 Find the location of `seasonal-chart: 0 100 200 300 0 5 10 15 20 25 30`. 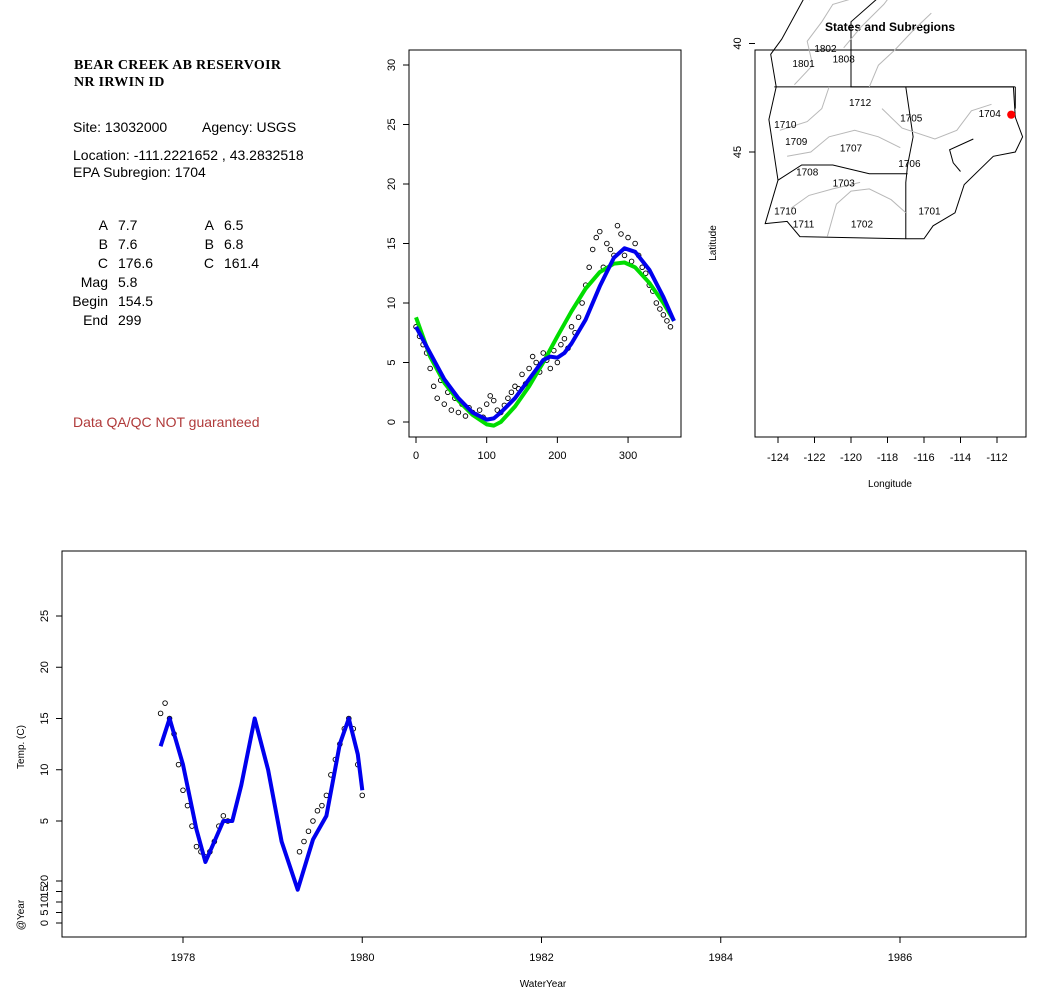

seasonal-chart: 0 100 200 300 0 5 10 15 20 25 30 is located at coordinates (534, 255).